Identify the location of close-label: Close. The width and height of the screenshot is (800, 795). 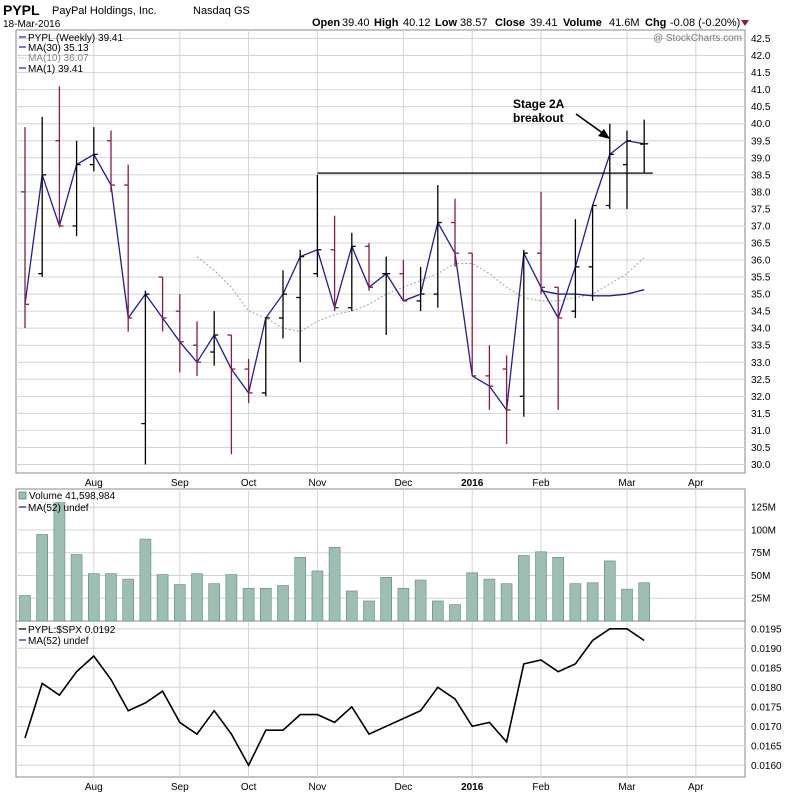
(510, 23).